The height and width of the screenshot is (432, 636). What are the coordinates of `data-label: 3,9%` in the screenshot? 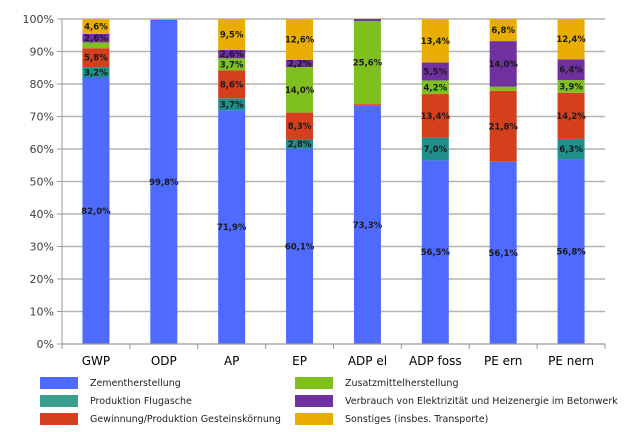 It's located at (571, 87).